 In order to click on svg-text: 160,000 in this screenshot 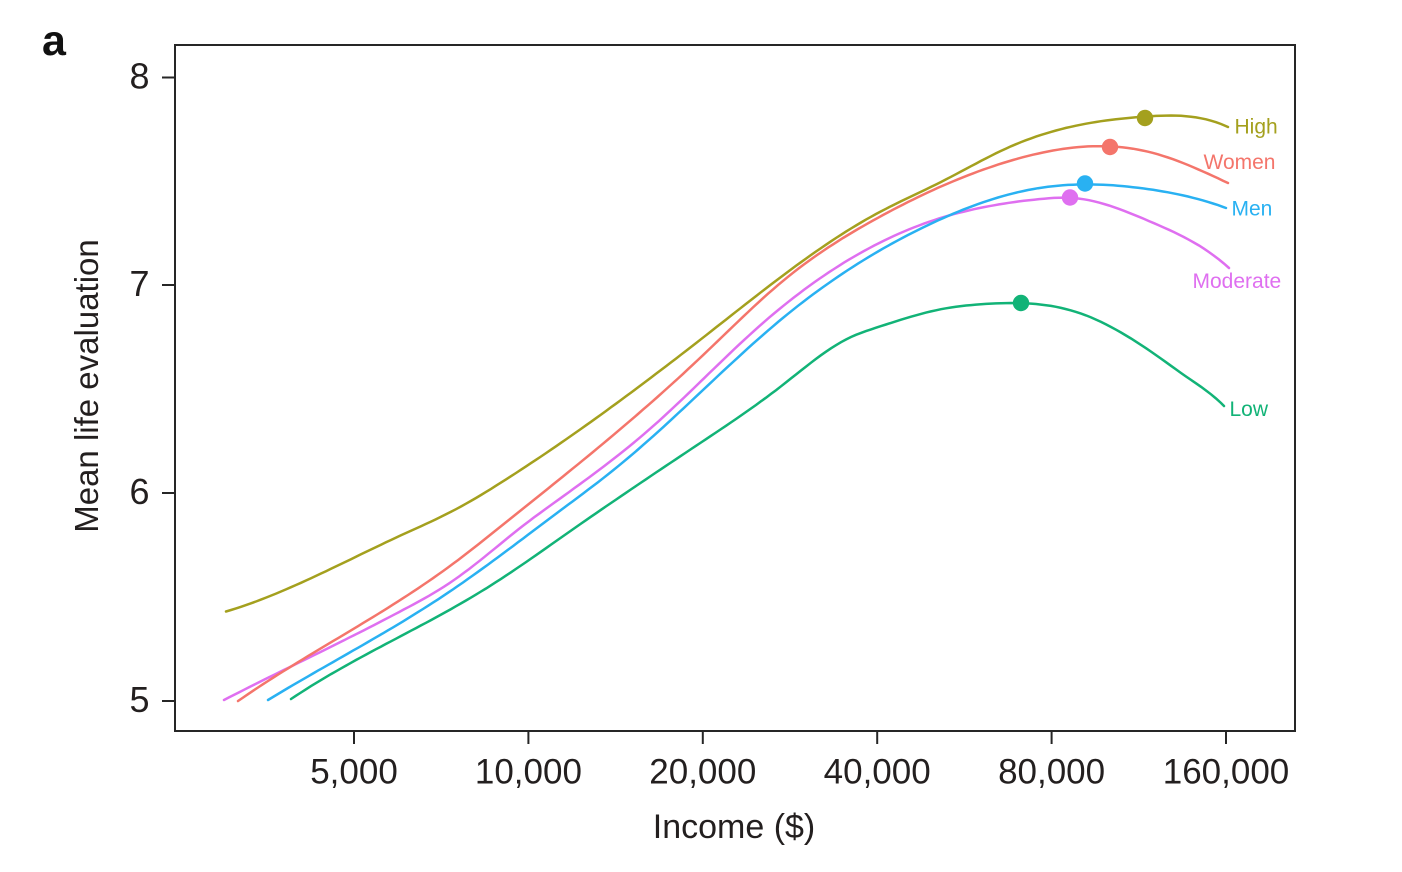, I will do `click(1226, 772)`.